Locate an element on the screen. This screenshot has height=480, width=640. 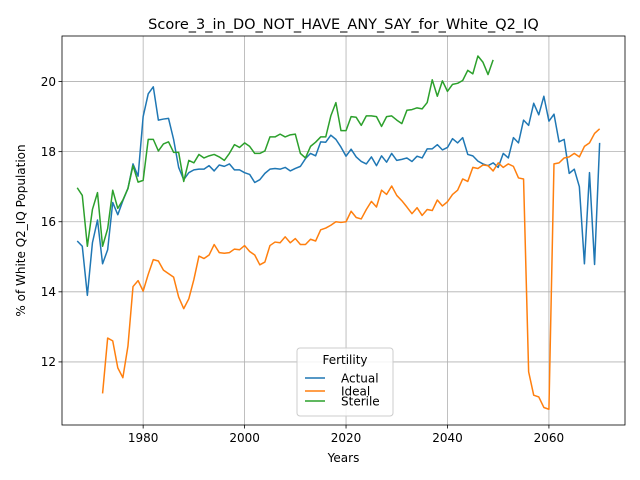
y-tick-label: 12 is located at coordinates (48, 362).